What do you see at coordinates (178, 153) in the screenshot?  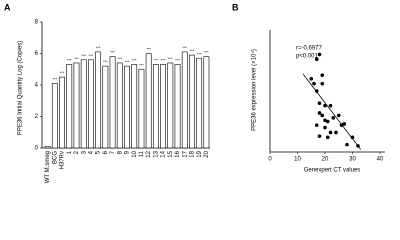 I see `x-tick-label: 16` at bounding box center [178, 153].